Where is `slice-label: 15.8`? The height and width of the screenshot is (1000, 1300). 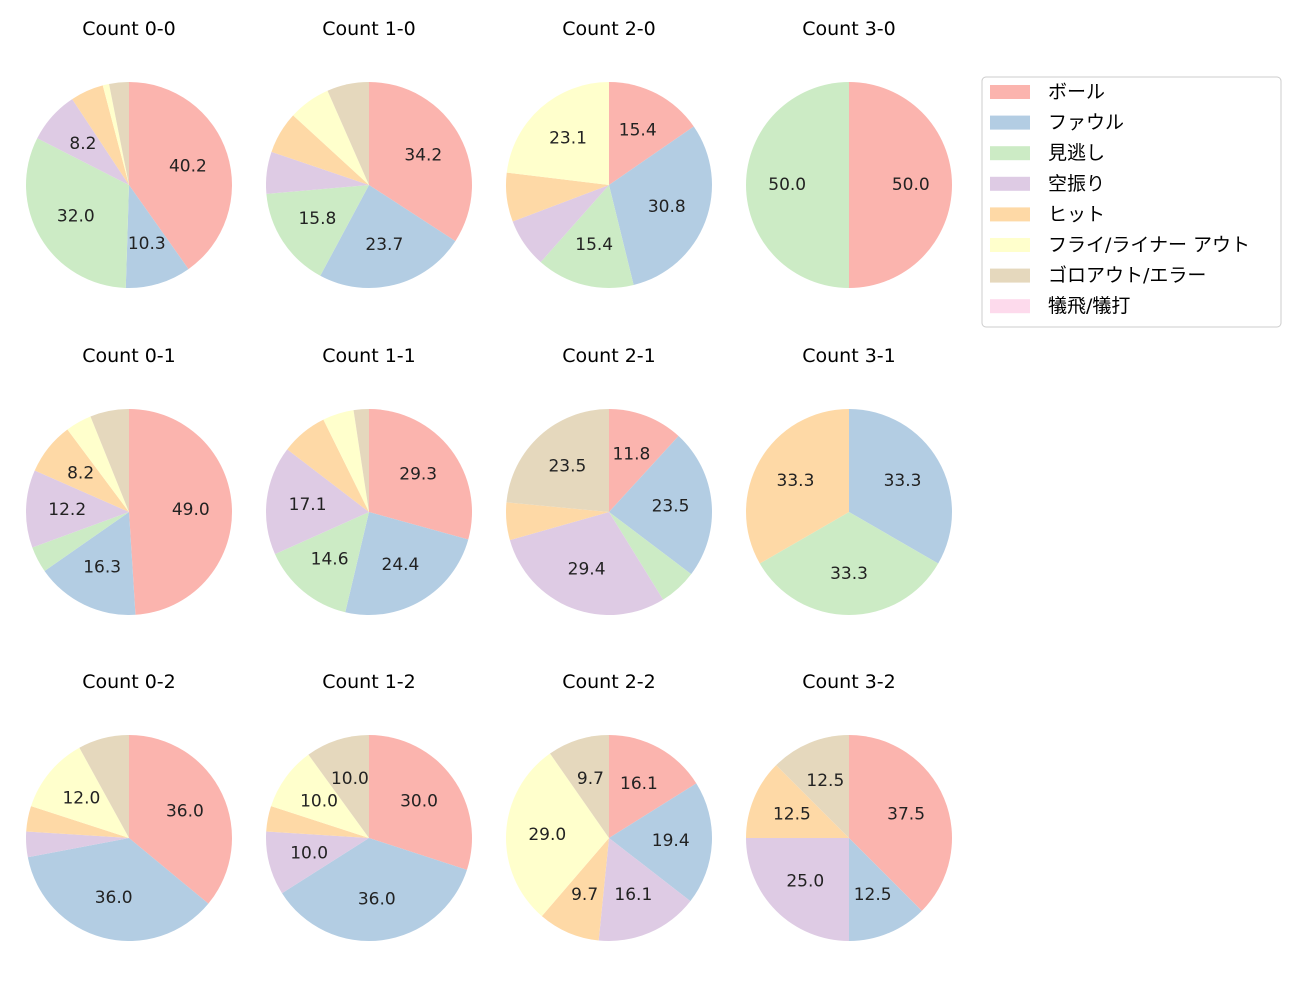
slice-label: 15.8 is located at coordinates (317, 219).